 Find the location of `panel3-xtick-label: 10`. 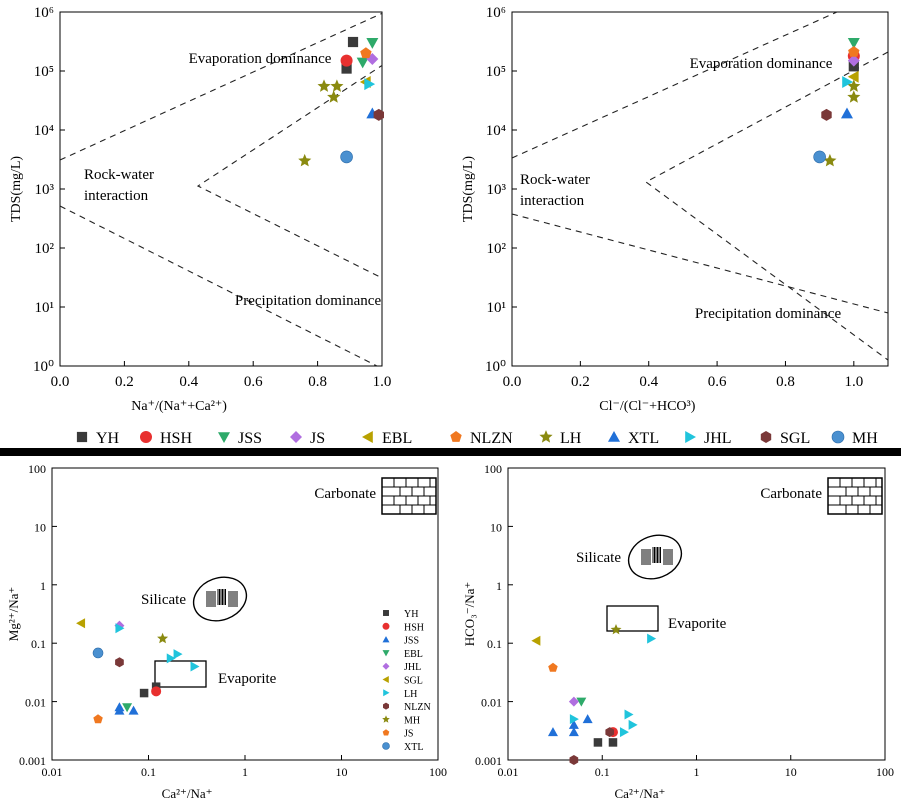

panel3-xtick-label: 10 is located at coordinates (342, 772).